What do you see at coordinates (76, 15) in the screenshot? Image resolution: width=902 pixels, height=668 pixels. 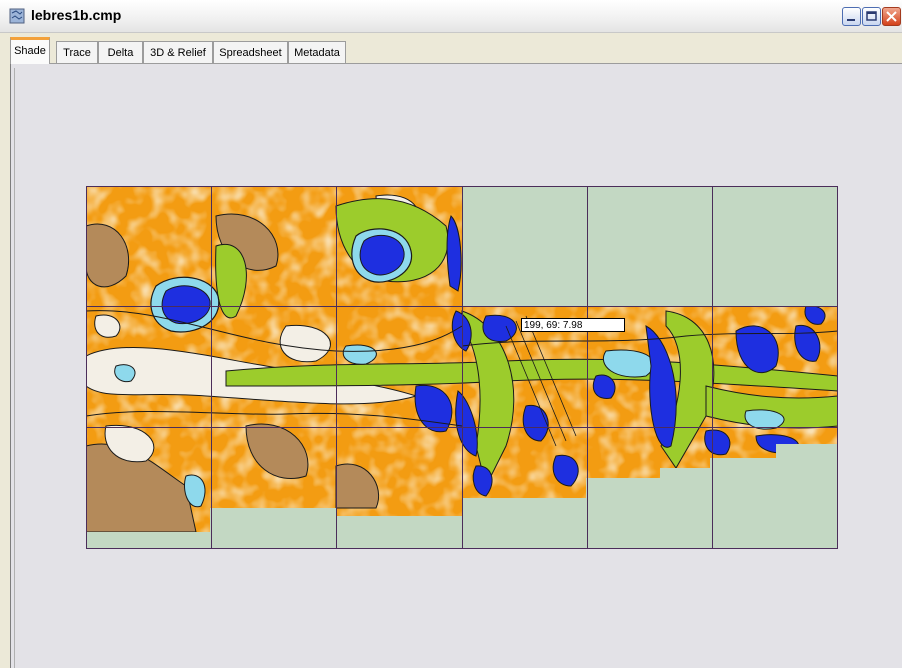 I see `window-title: lebres1b.cmp` at bounding box center [76, 15].